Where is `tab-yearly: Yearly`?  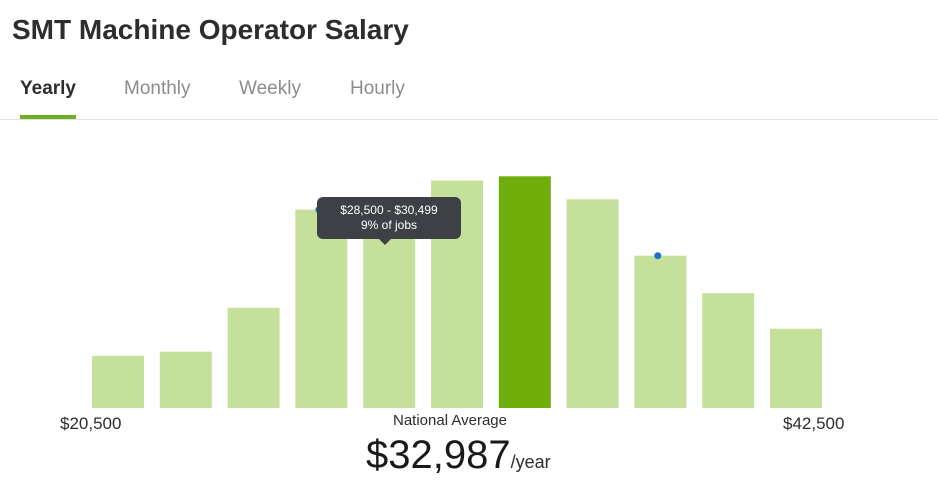 tab-yearly: Yearly is located at coordinates (48, 88).